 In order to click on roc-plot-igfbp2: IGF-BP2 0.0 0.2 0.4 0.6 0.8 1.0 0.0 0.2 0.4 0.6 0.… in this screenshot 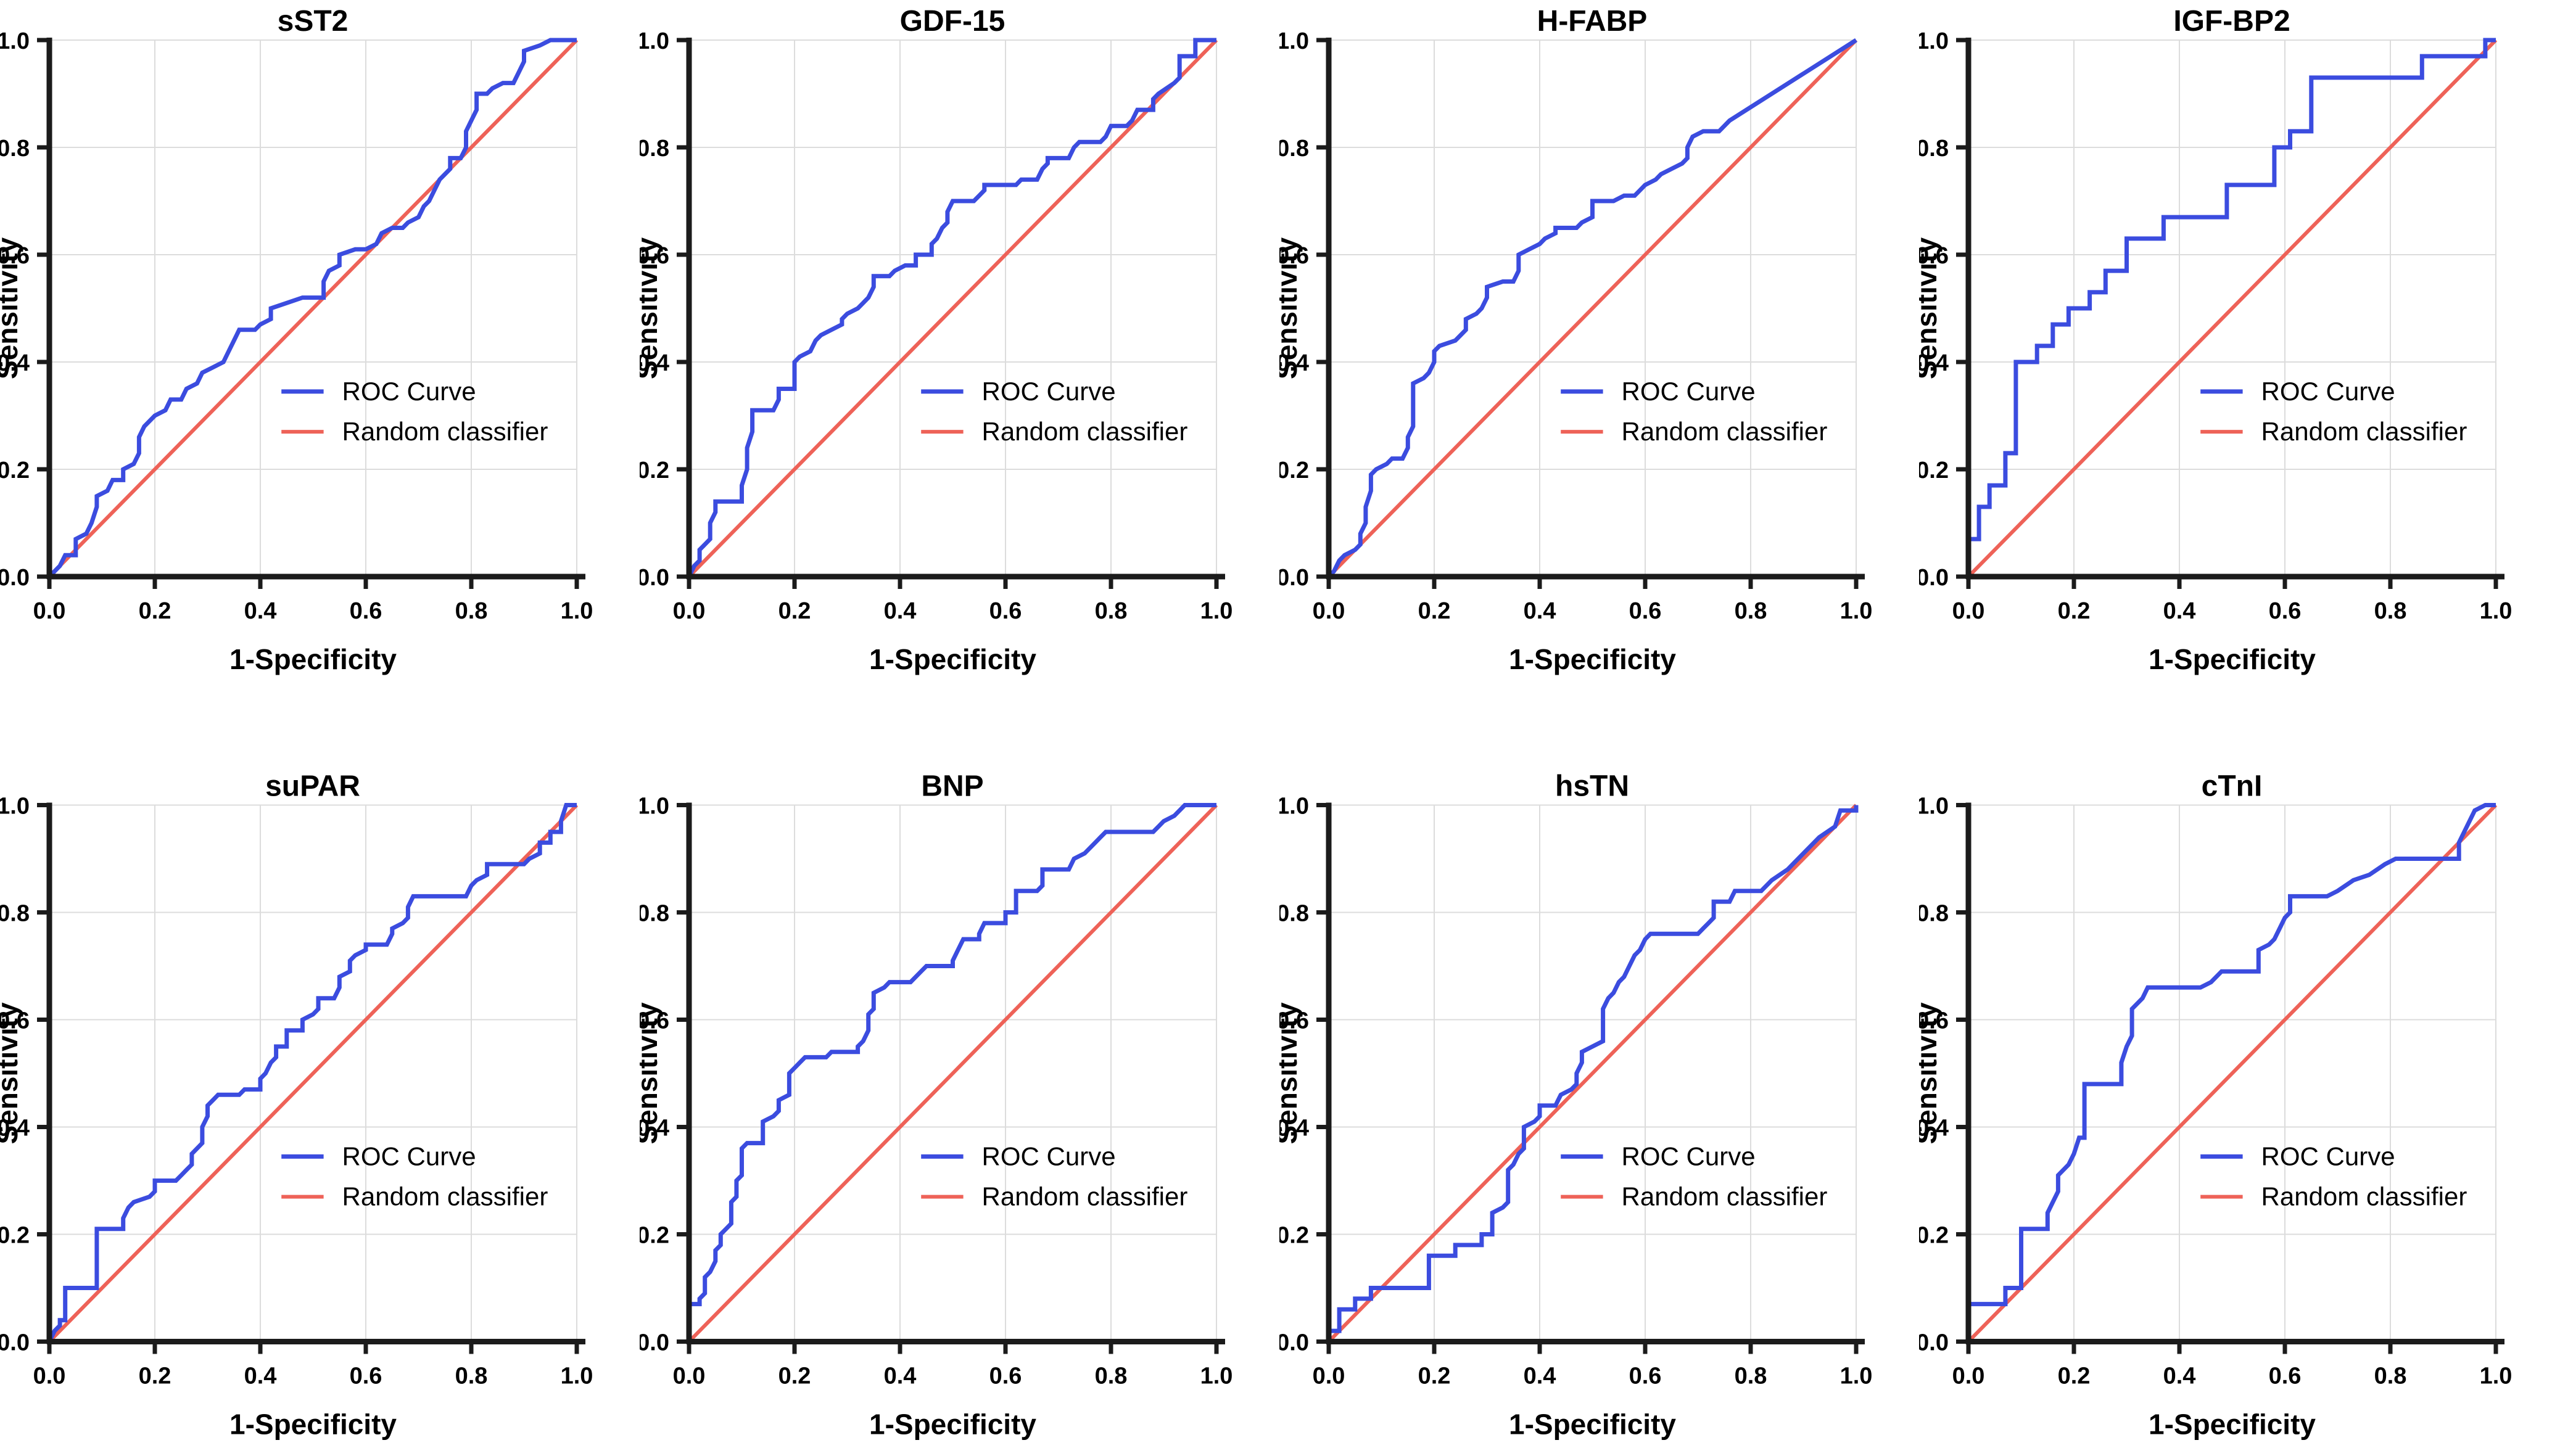, I will do `click(2215, 340)`.